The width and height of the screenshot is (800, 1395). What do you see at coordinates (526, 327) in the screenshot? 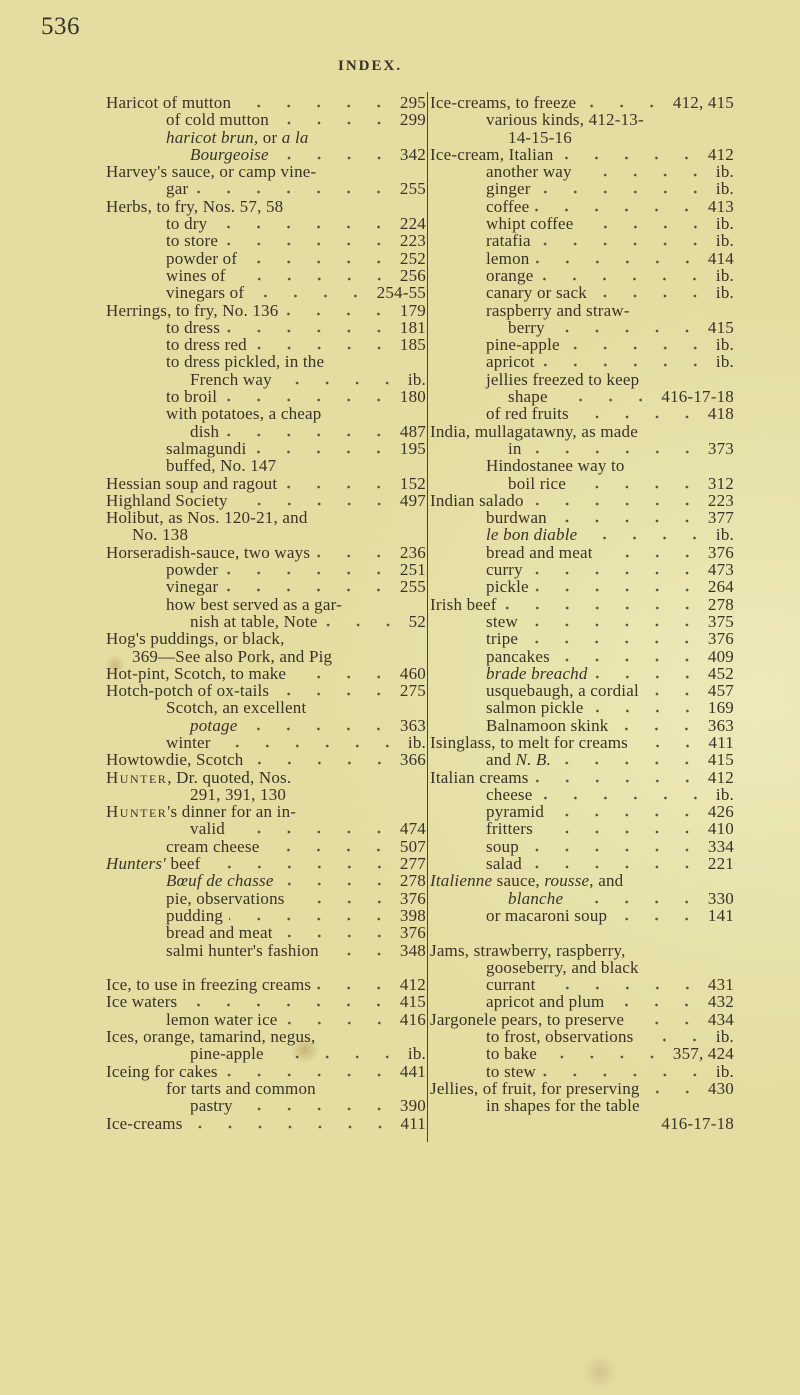
I see `entry-text: berry` at bounding box center [526, 327].